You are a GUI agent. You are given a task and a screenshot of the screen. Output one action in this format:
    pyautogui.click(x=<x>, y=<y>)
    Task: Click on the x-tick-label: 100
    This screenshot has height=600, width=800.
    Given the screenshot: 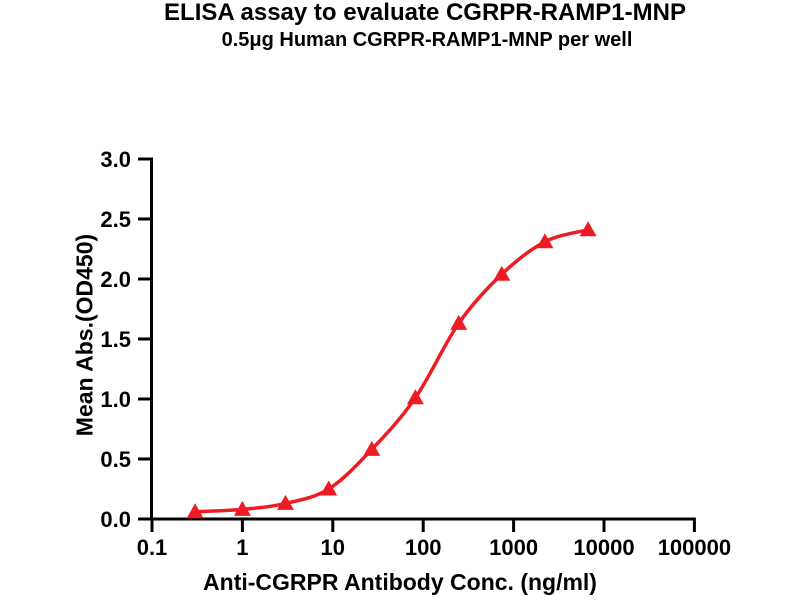 What is the action you would take?
    pyautogui.click(x=423, y=547)
    